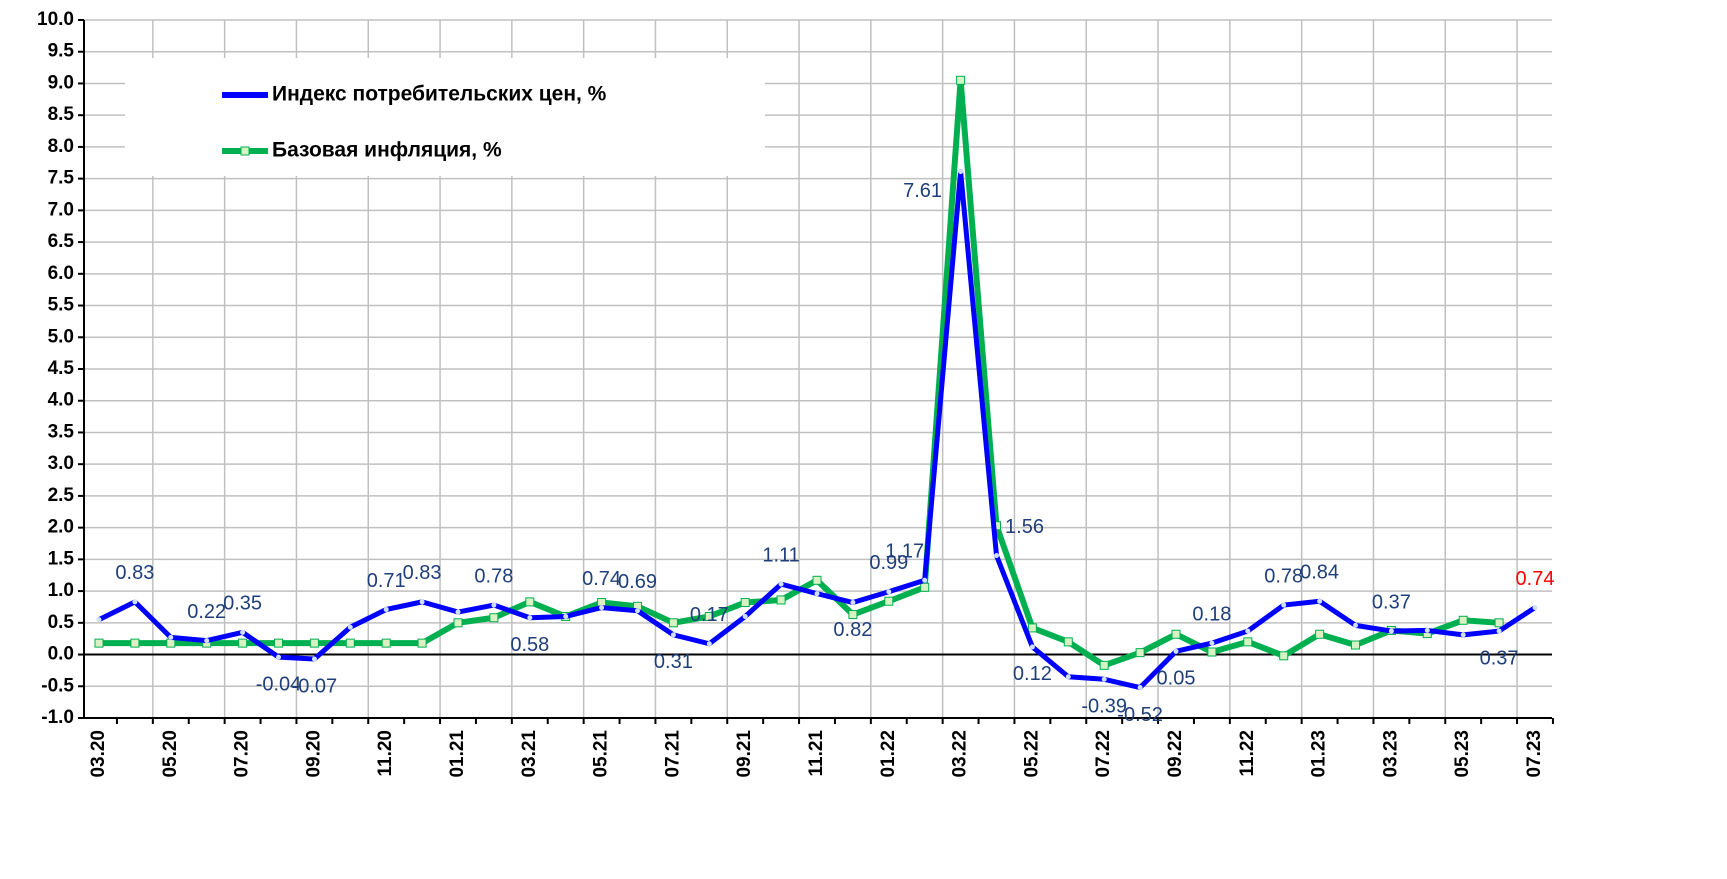  I want to click on x-tick-label: 09.21, so click(744, 754).